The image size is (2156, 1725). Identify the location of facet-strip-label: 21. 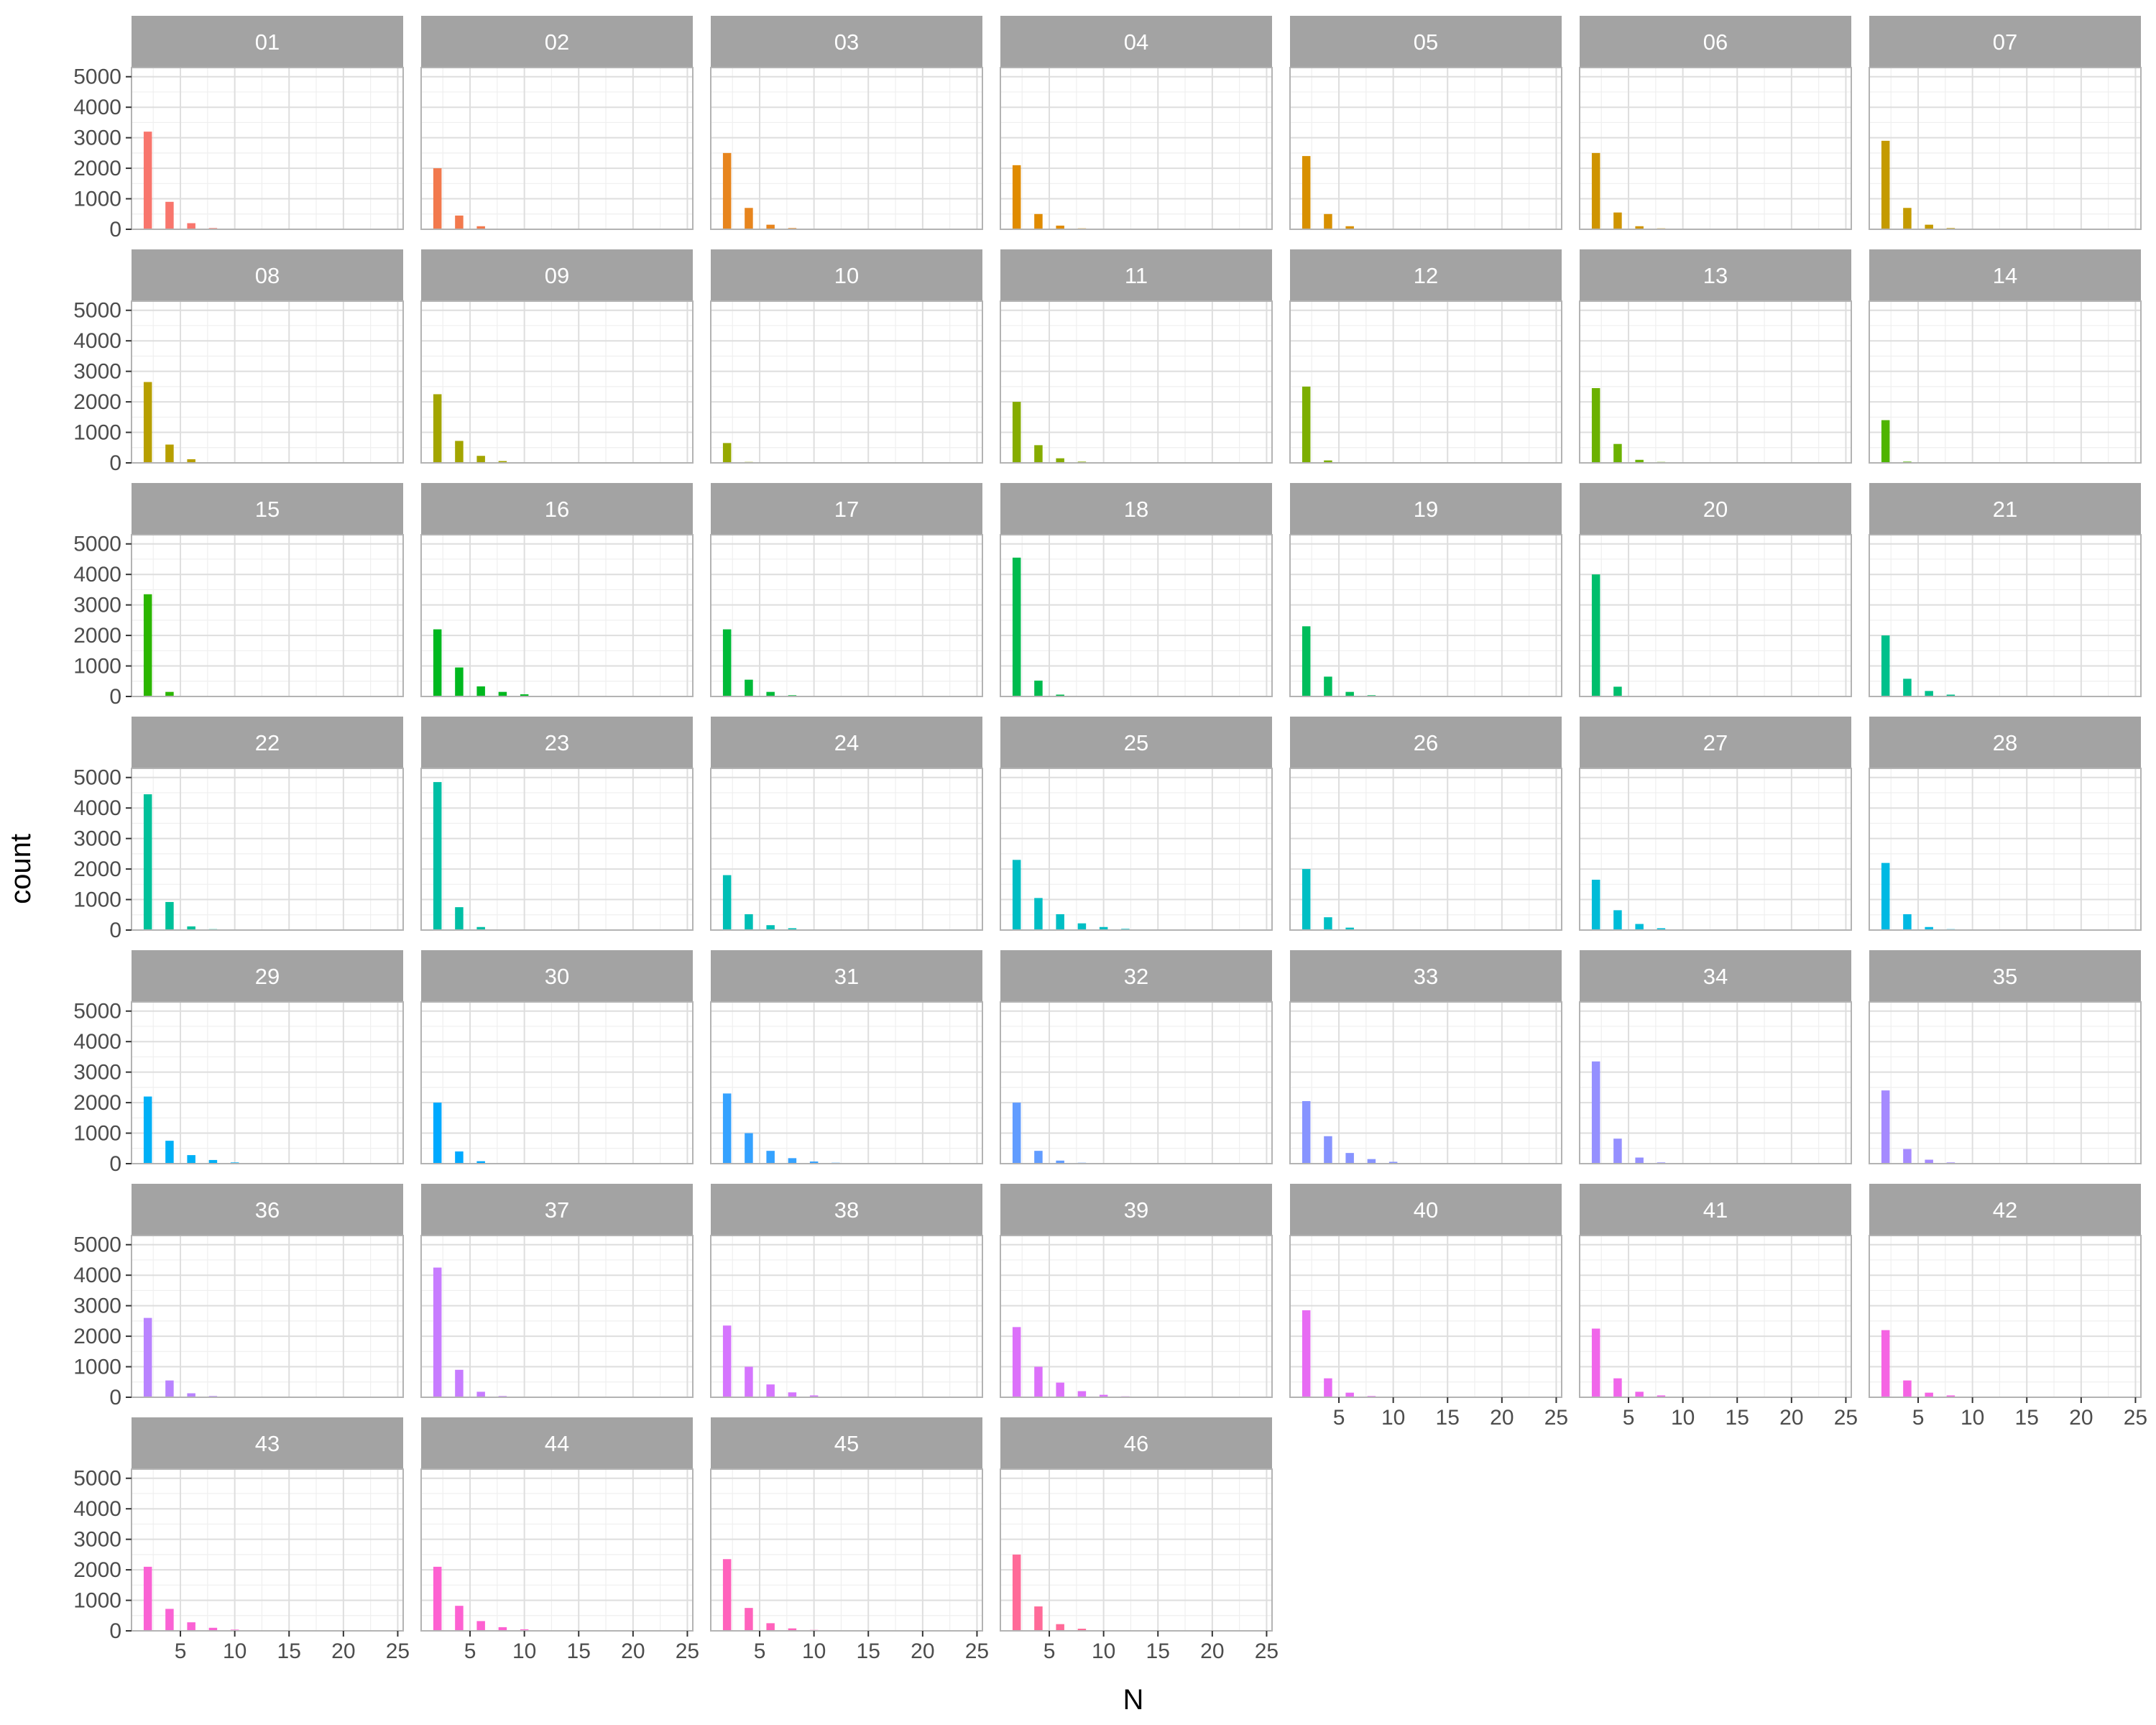
(2005, 509).